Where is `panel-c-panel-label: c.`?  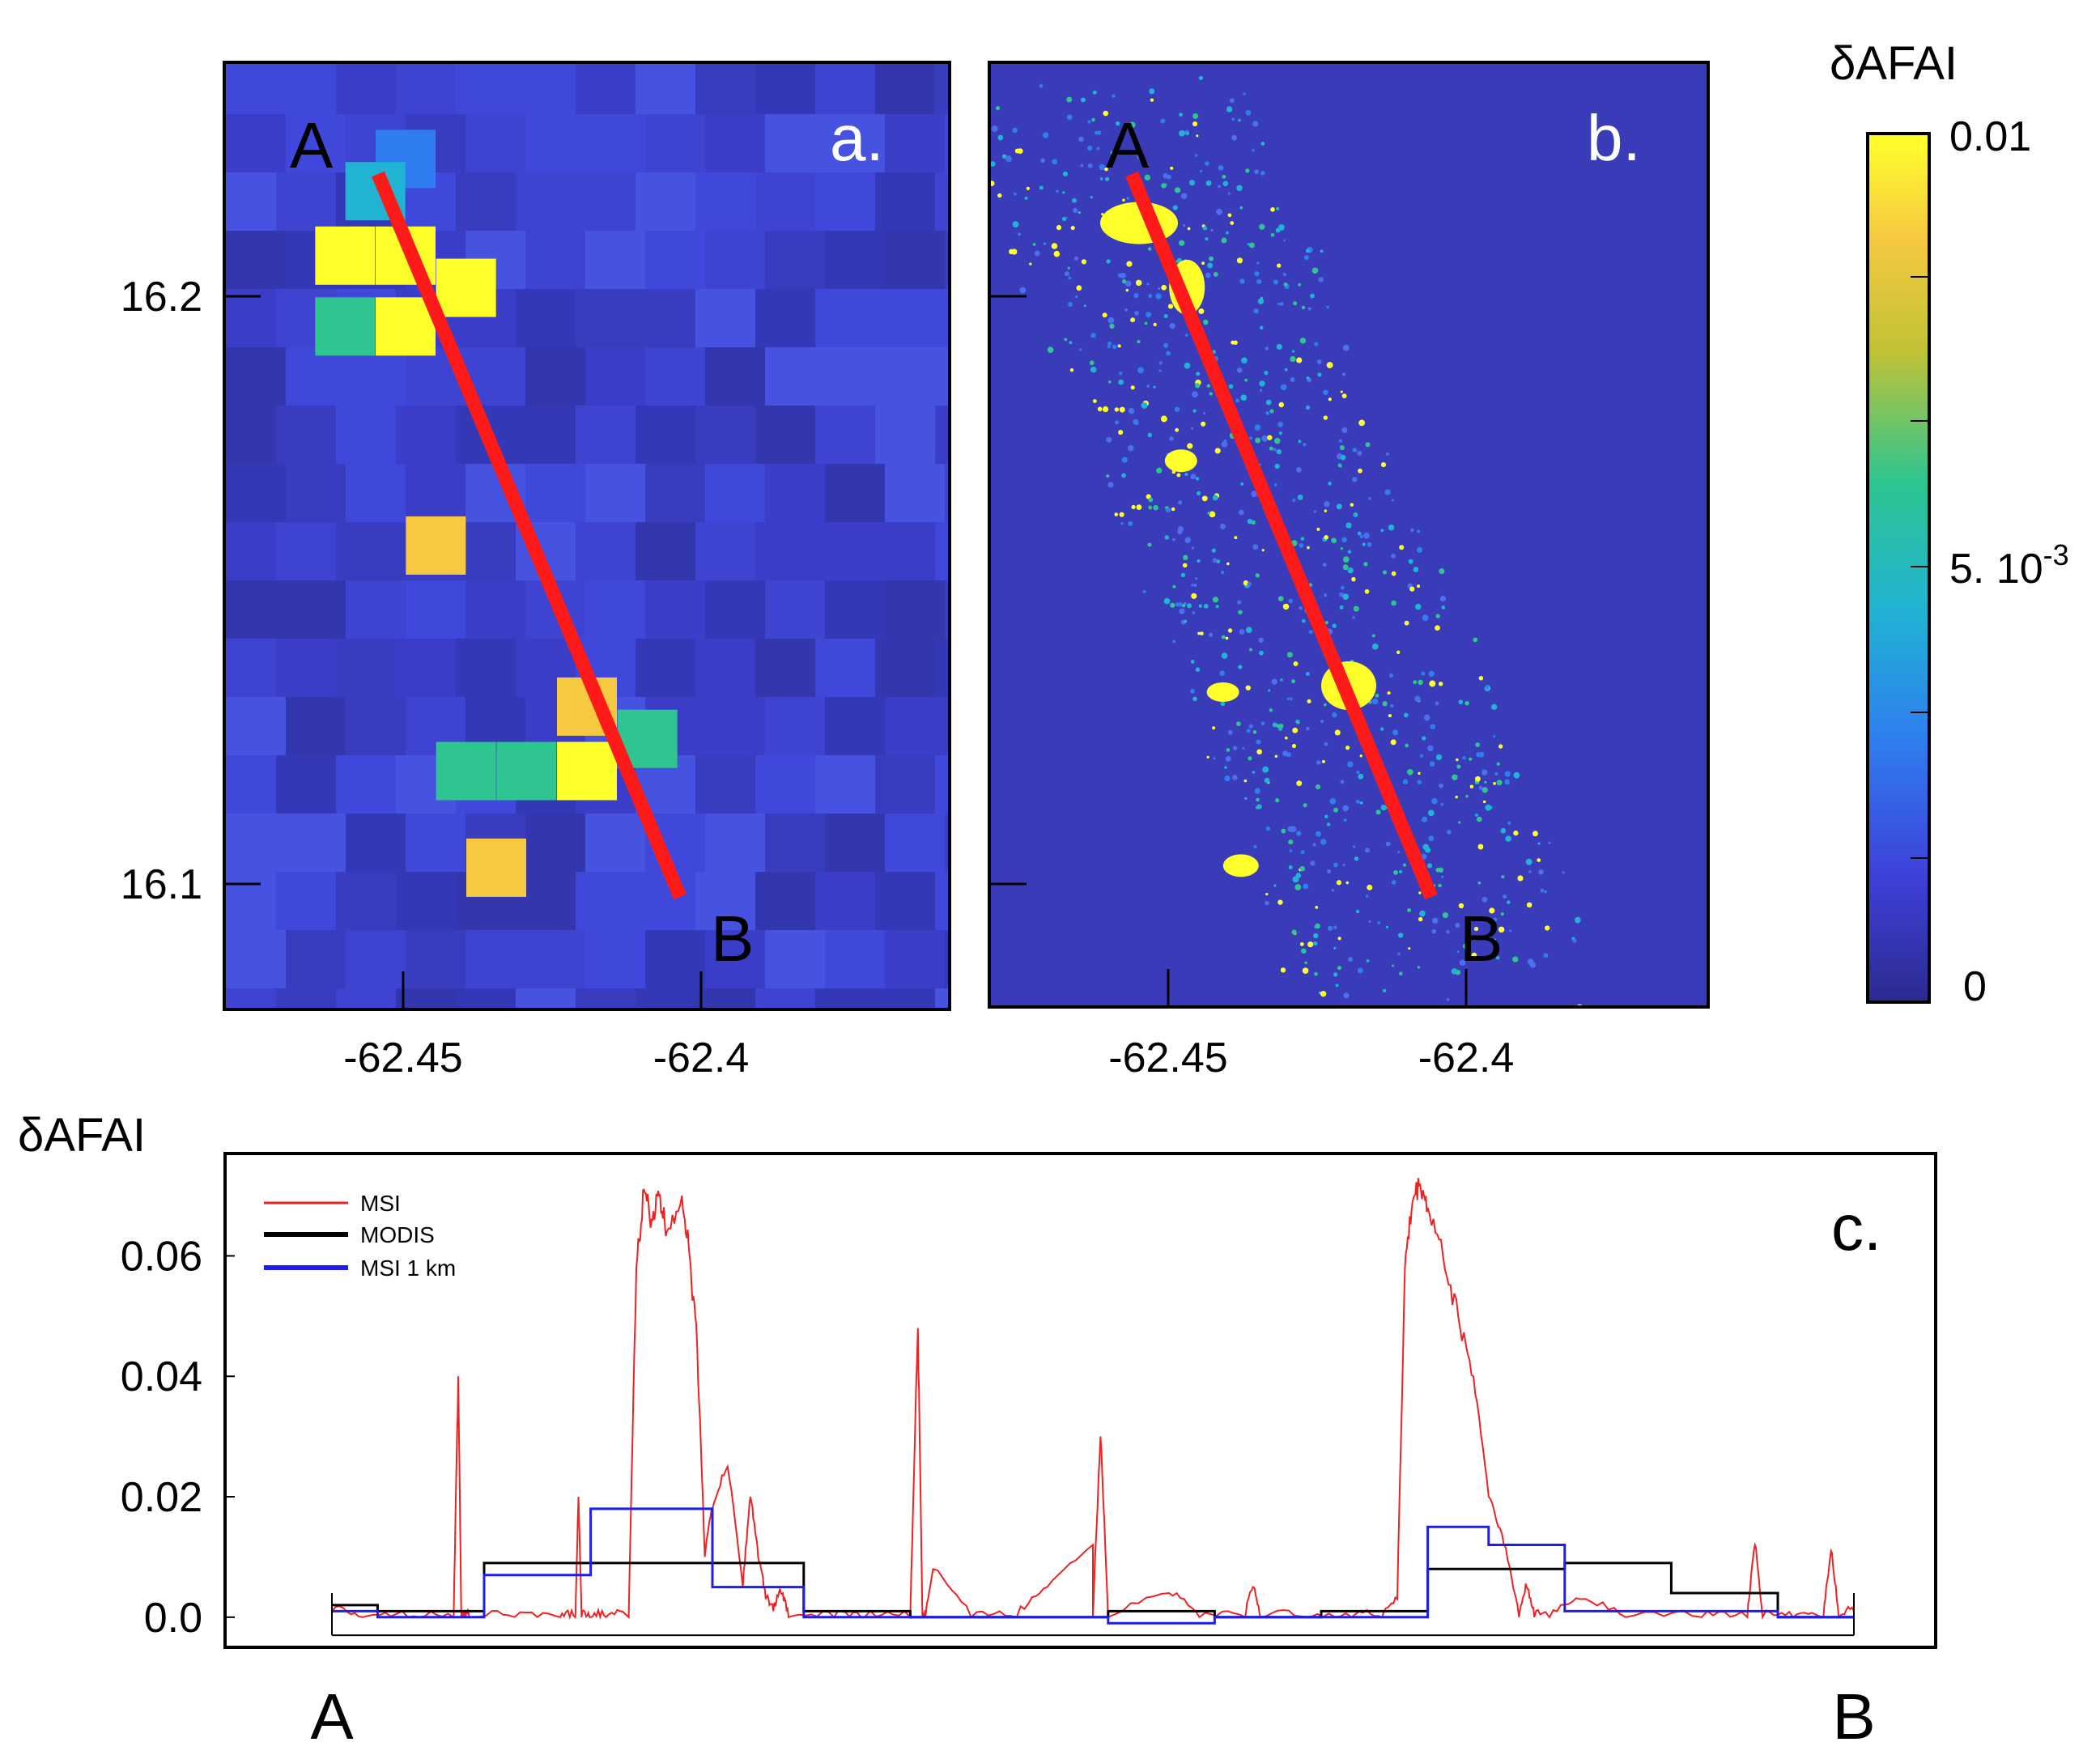
panel-c-panel-label: c. is located at coordinates (1856, 1228).